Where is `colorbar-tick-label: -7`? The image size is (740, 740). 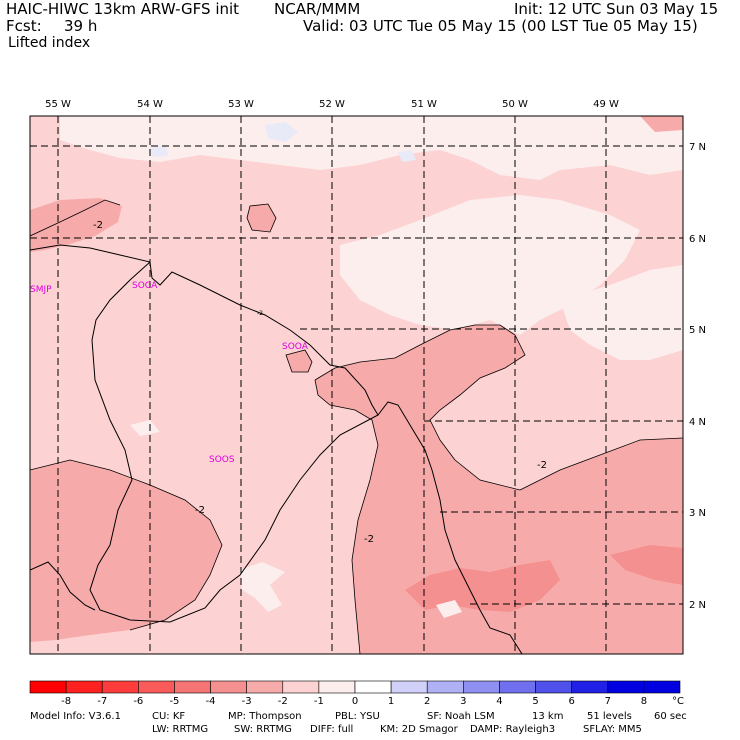 colorbar-tick-label: -7 is located at coordinates (102, 701).